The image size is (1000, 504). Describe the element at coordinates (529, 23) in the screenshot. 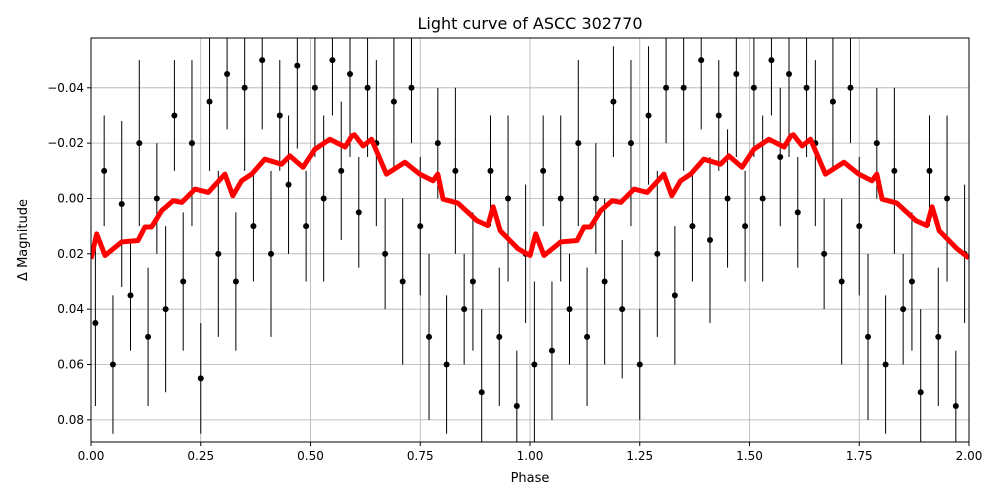

I see `chart-title: Light curve of ASCC 302770` at that location.